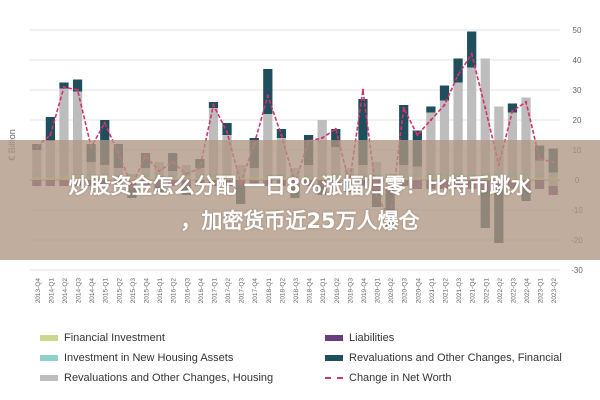 The width and height of the screenshot is (600, 400). What do you see at coordinates (133, 291) in the screenshot?
I see `x-tick-label: 2015-Q3` at bounding box center [133, 291].